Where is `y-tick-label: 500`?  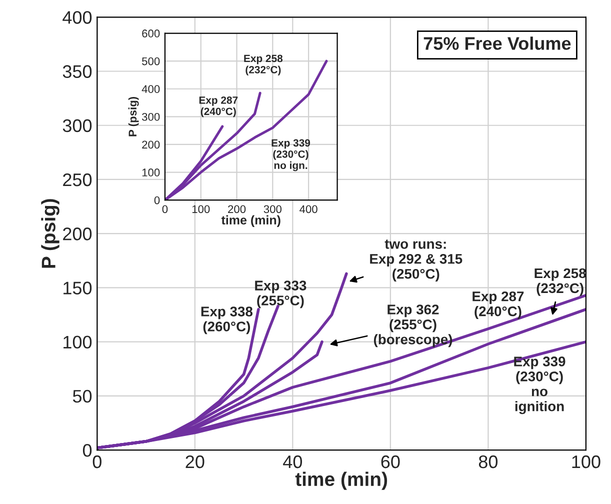 y-tick-label: 500 is located at coordinates (151, 61).